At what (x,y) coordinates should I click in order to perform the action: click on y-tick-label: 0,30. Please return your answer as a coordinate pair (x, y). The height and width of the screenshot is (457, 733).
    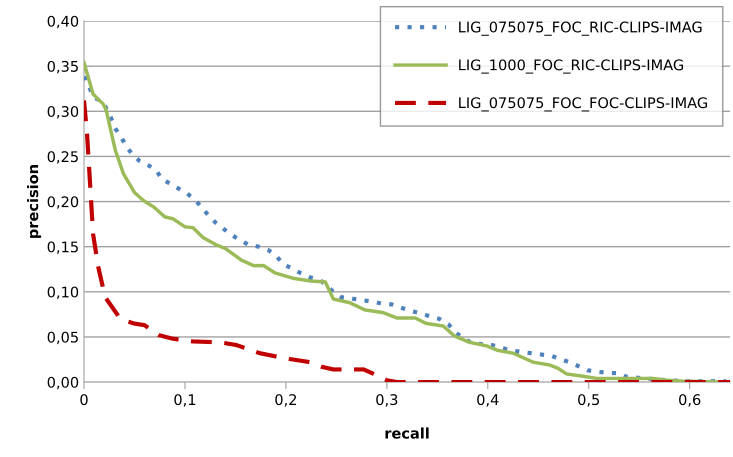
    Looking at the image, I should click on (63, 112).